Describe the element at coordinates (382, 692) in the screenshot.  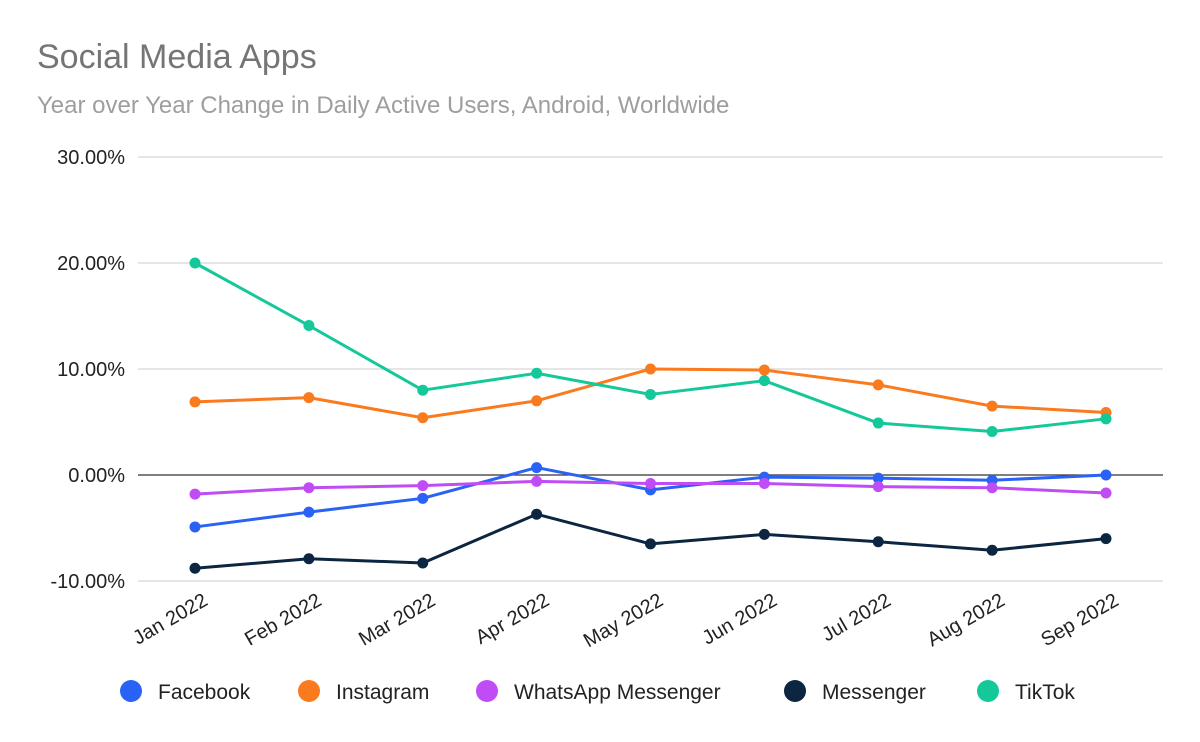
I see `legend-label: Instagram` at that location.